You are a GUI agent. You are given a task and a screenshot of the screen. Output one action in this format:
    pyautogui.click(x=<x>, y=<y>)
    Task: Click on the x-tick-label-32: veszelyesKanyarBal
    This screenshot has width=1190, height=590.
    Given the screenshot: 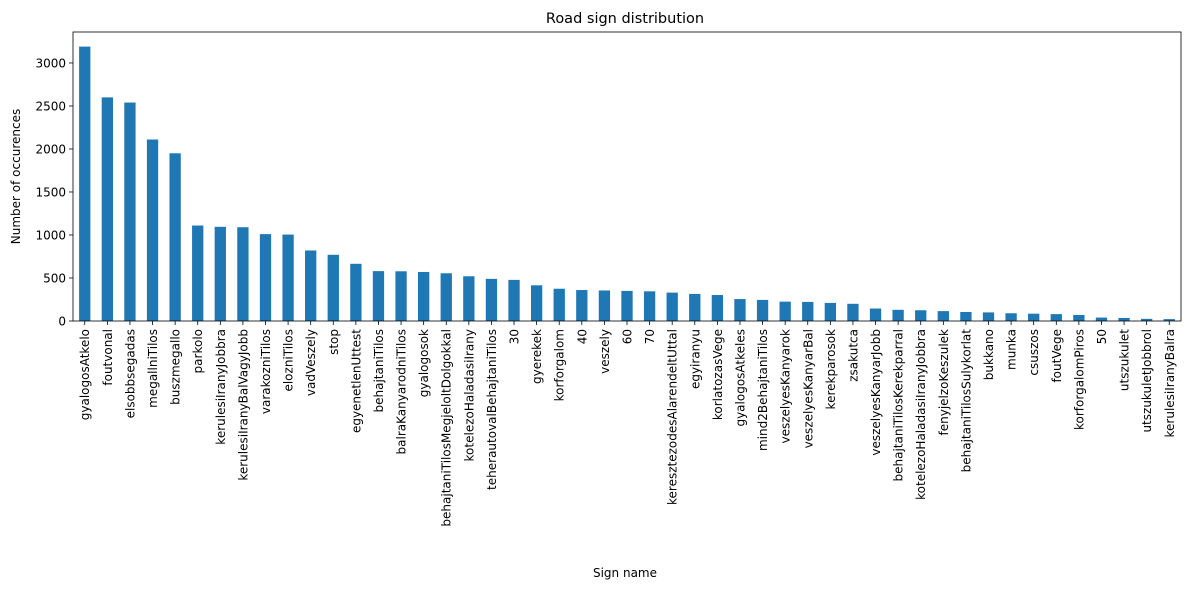 What is the action you would take?
    pyautogui.click(x=808, y=388)
    